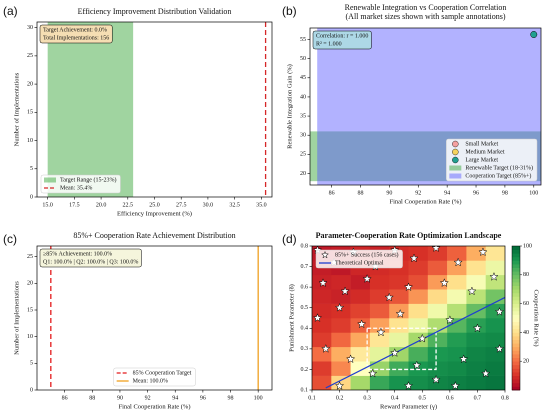  Describe the element at coordinates (289, 239) in the screenshot. I see `panel-label: (d)` at that location.